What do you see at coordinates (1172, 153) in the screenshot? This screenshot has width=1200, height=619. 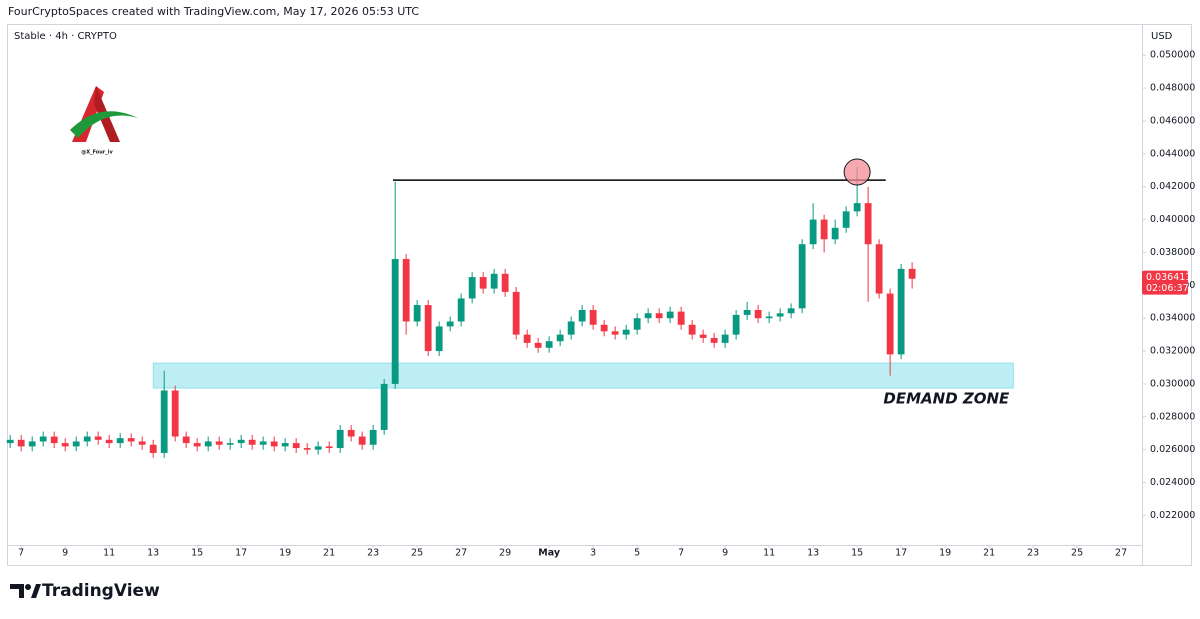 I see `y-tick-label: 0.044000` at bounding box center [1172, 153].